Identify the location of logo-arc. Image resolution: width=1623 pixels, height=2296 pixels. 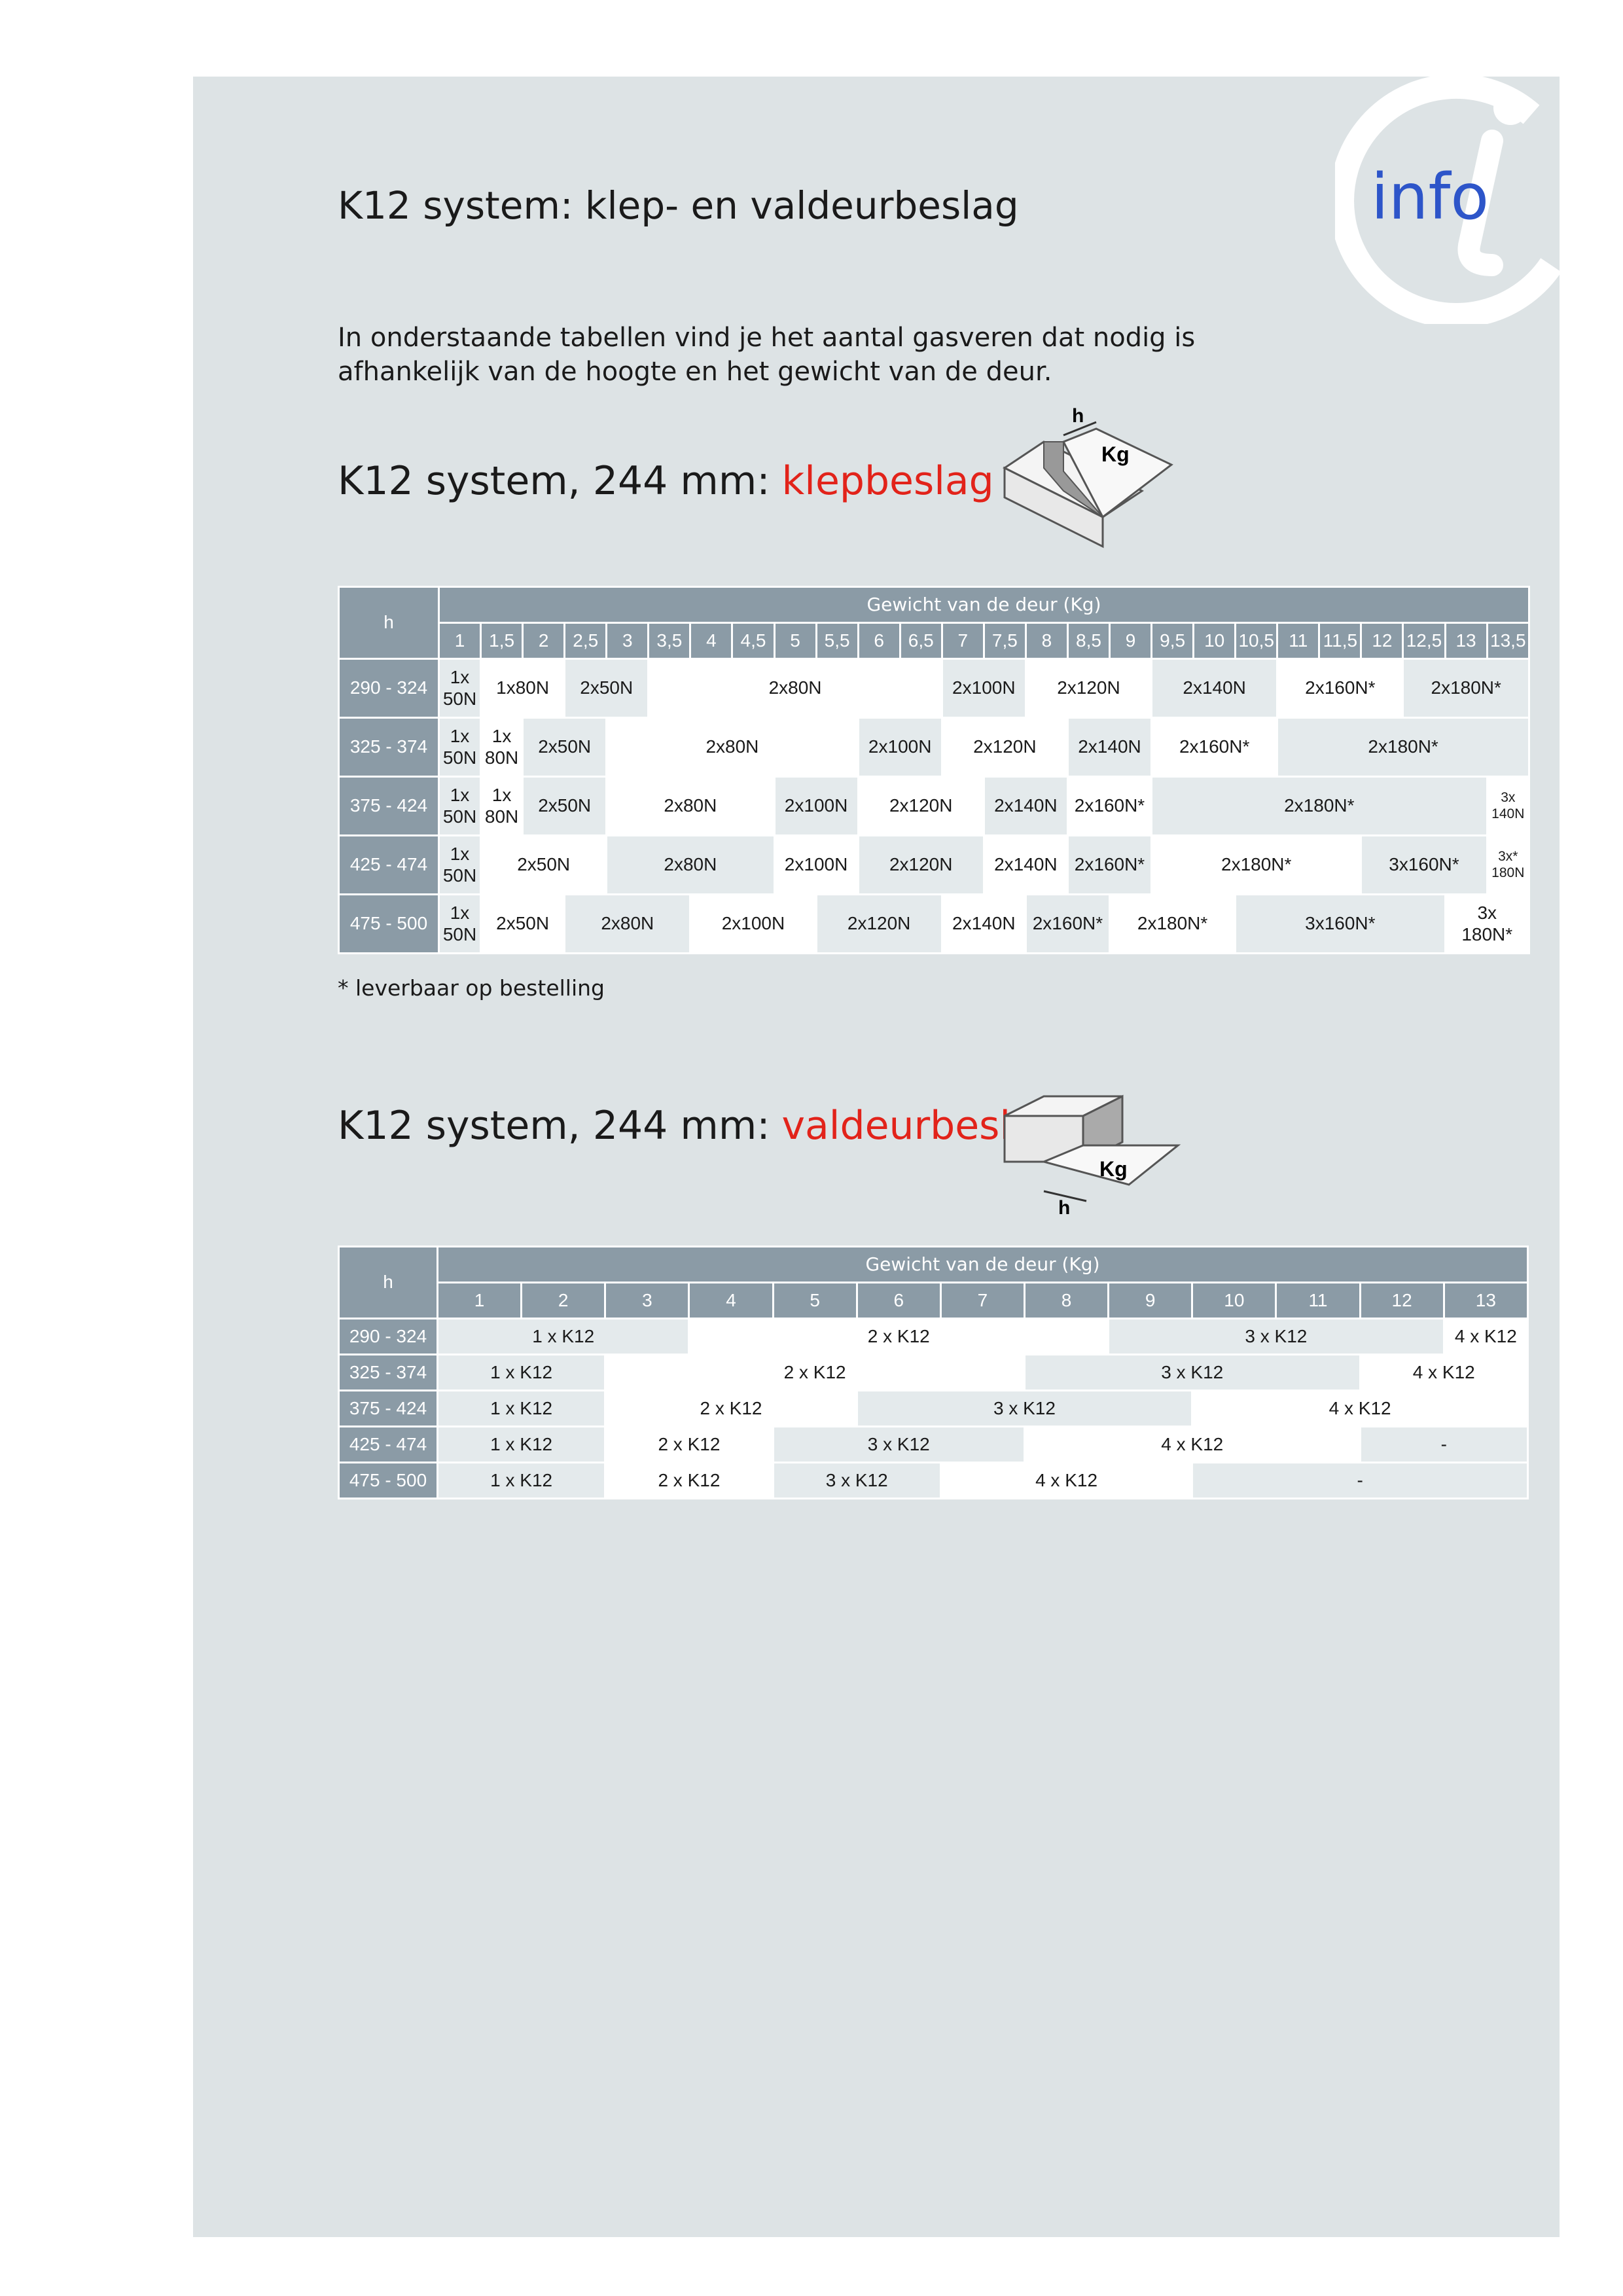
(1448, 199).